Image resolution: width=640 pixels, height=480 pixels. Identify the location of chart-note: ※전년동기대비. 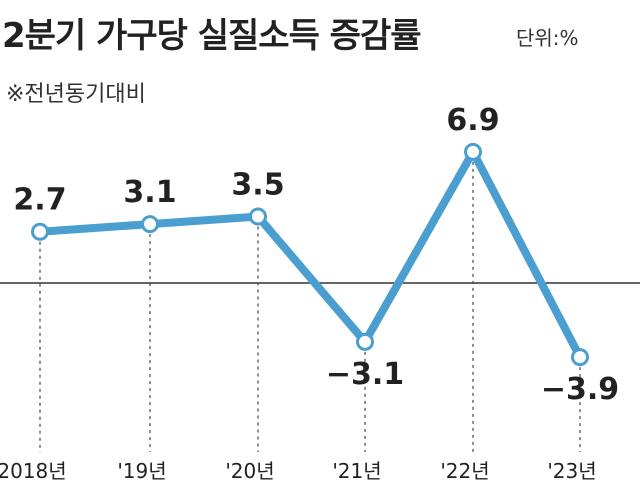
(76, 94).